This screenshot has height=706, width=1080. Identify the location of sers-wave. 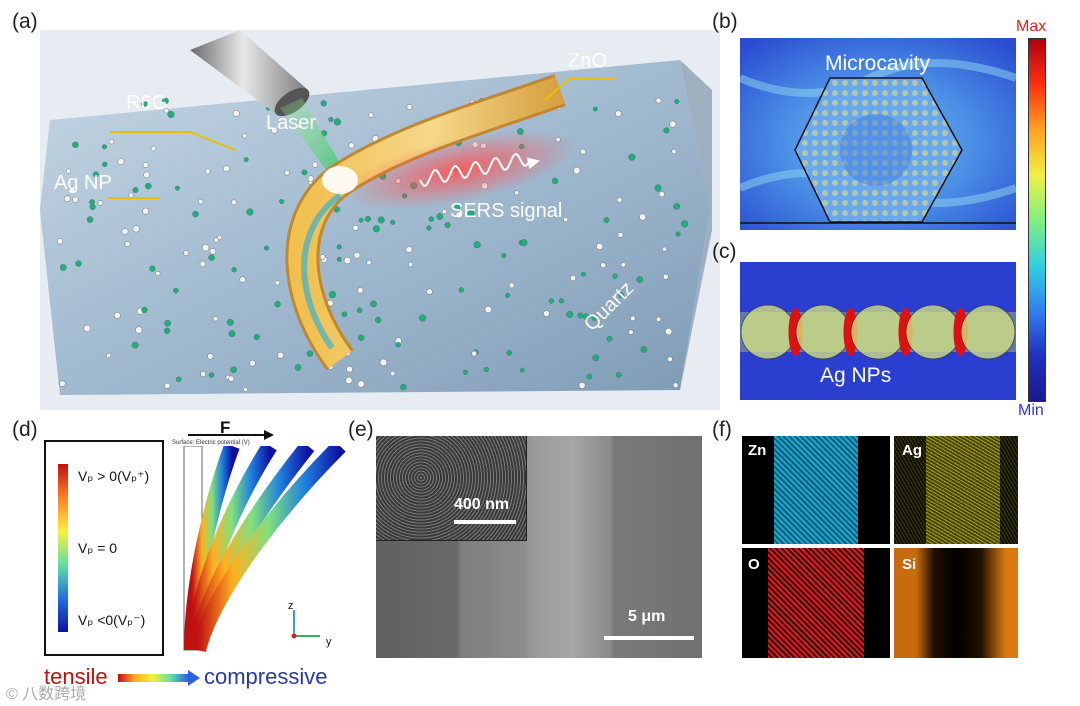
(475, 169).